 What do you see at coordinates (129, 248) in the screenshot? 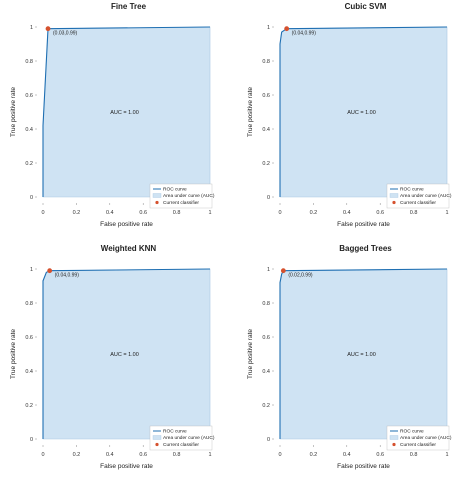
I see `chart-title: Weighted KNN` at bounding box center [129, 248].